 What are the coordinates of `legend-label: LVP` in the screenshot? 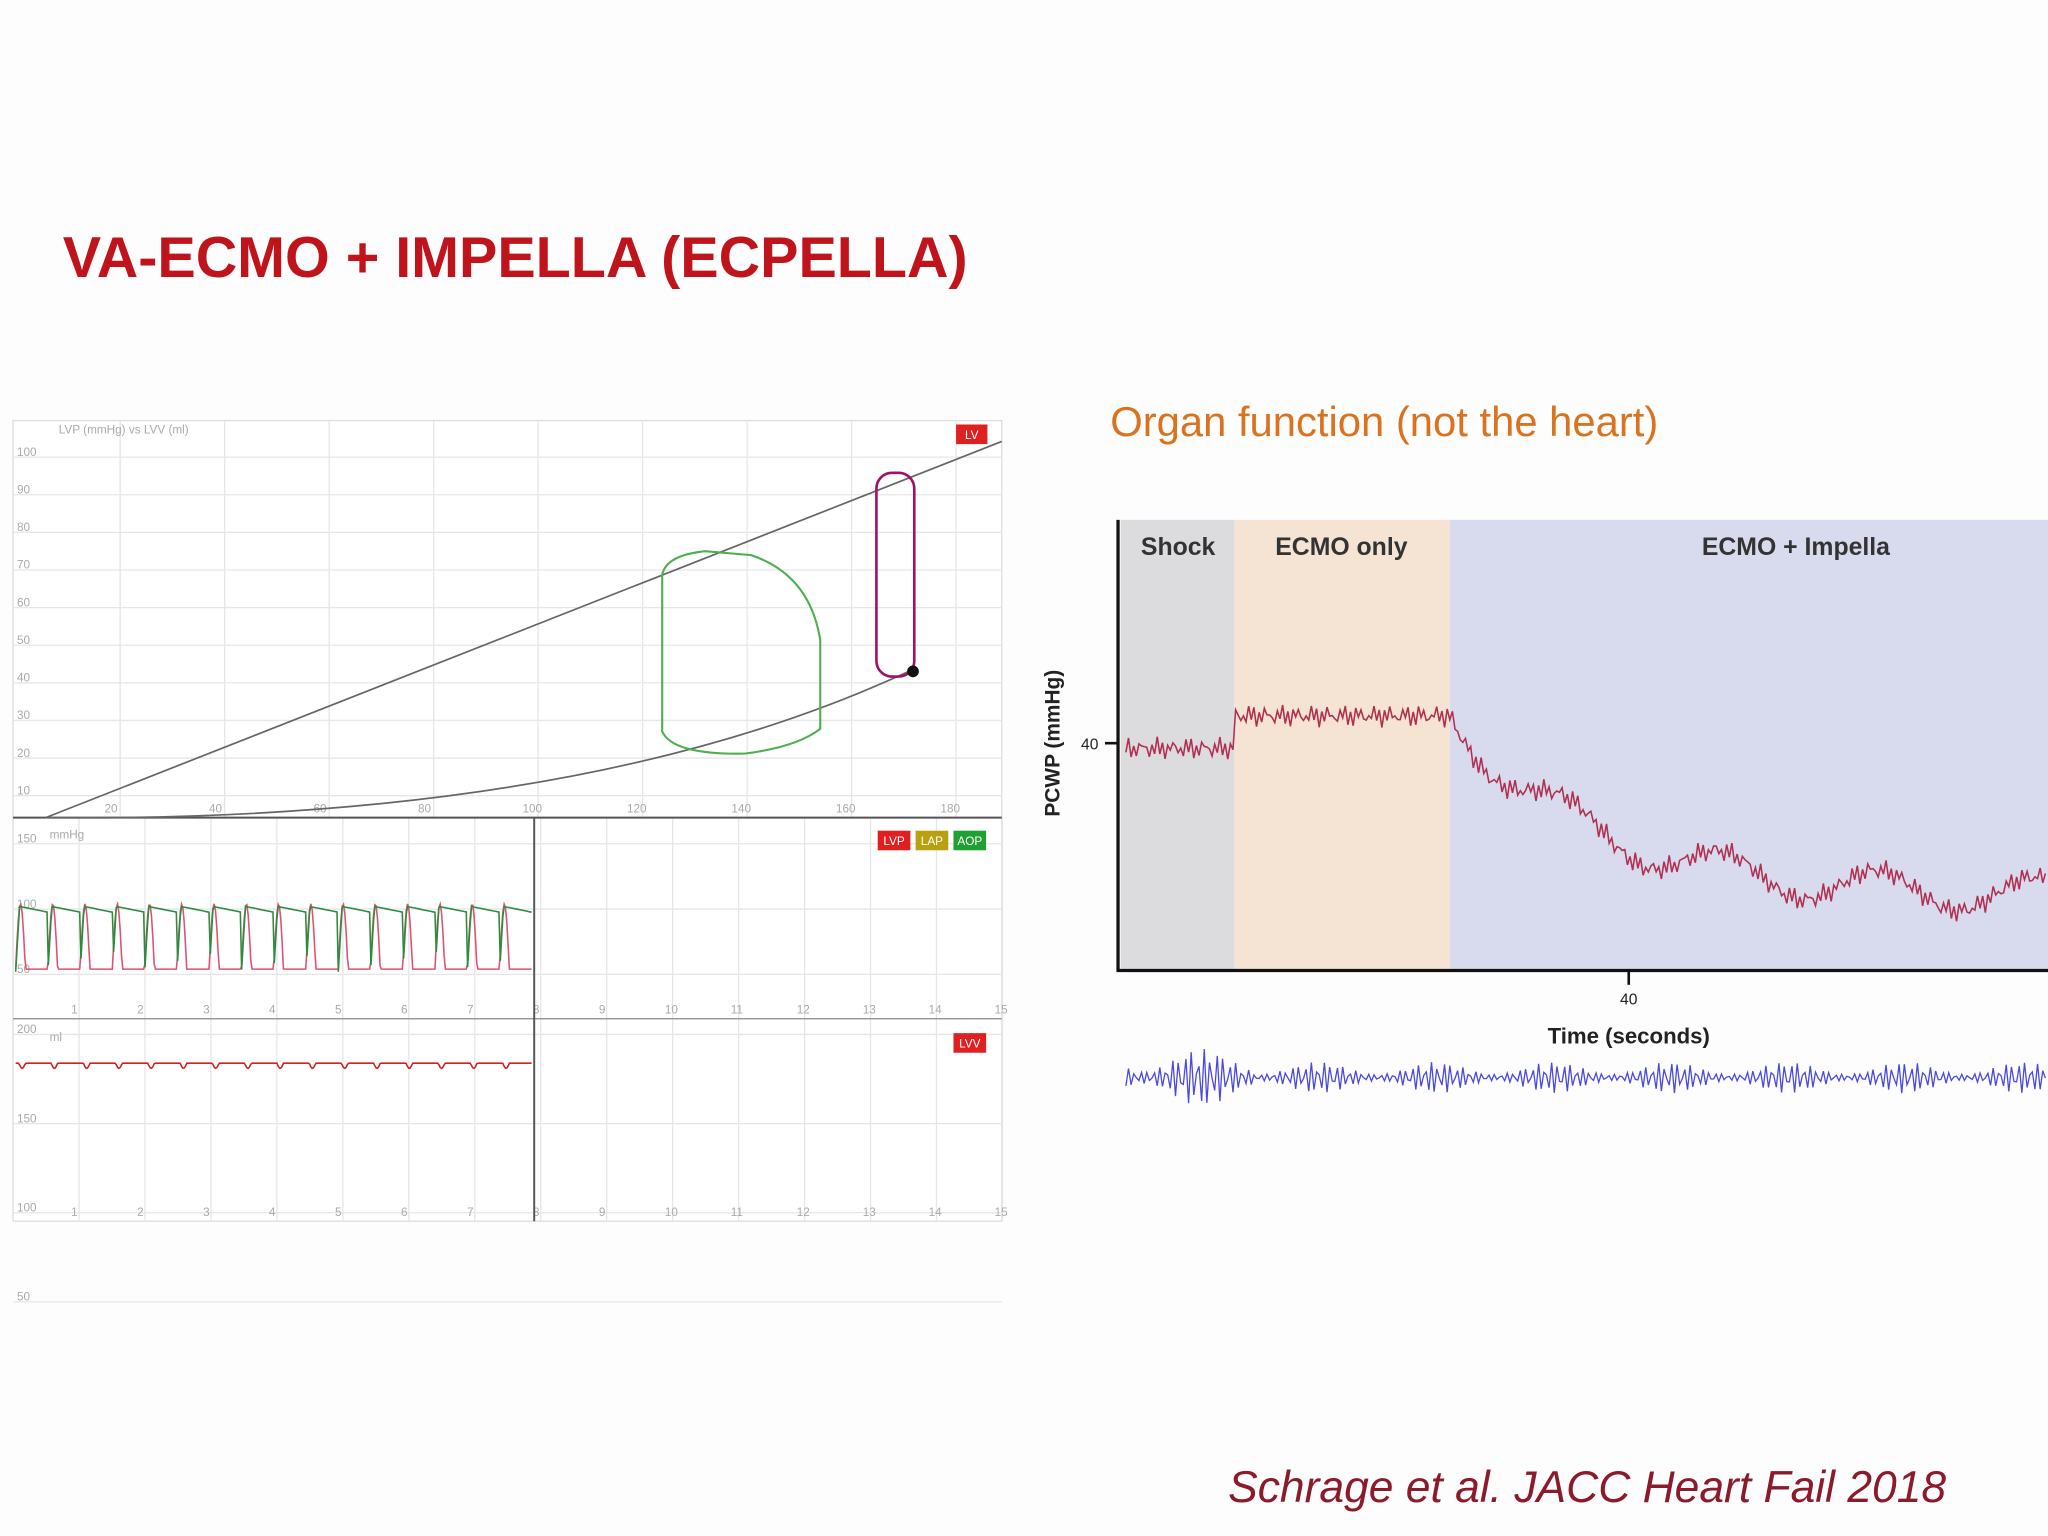 It's located at (893, 841).